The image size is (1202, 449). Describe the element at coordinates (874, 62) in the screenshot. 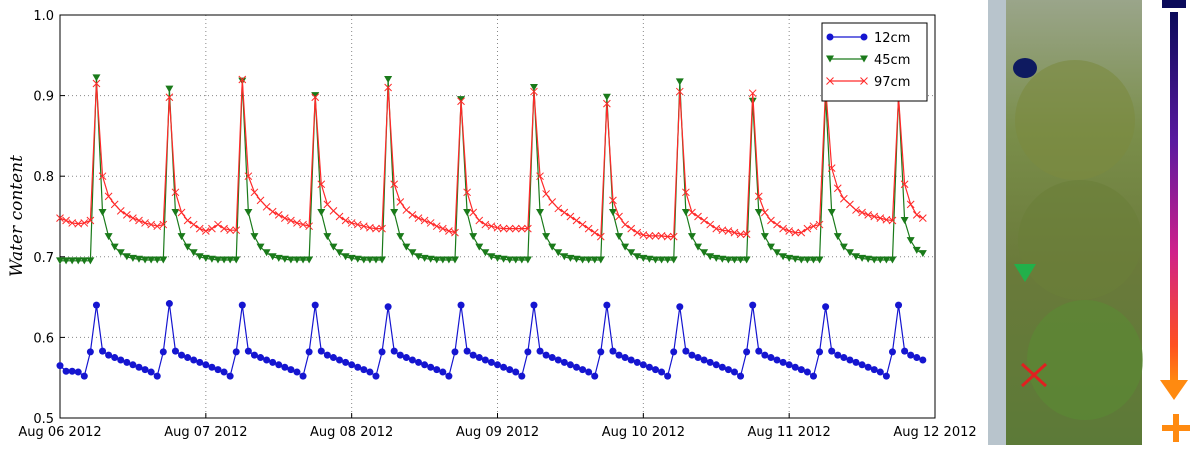

I see `legend: 12cm 45cm 97cm` at that location.